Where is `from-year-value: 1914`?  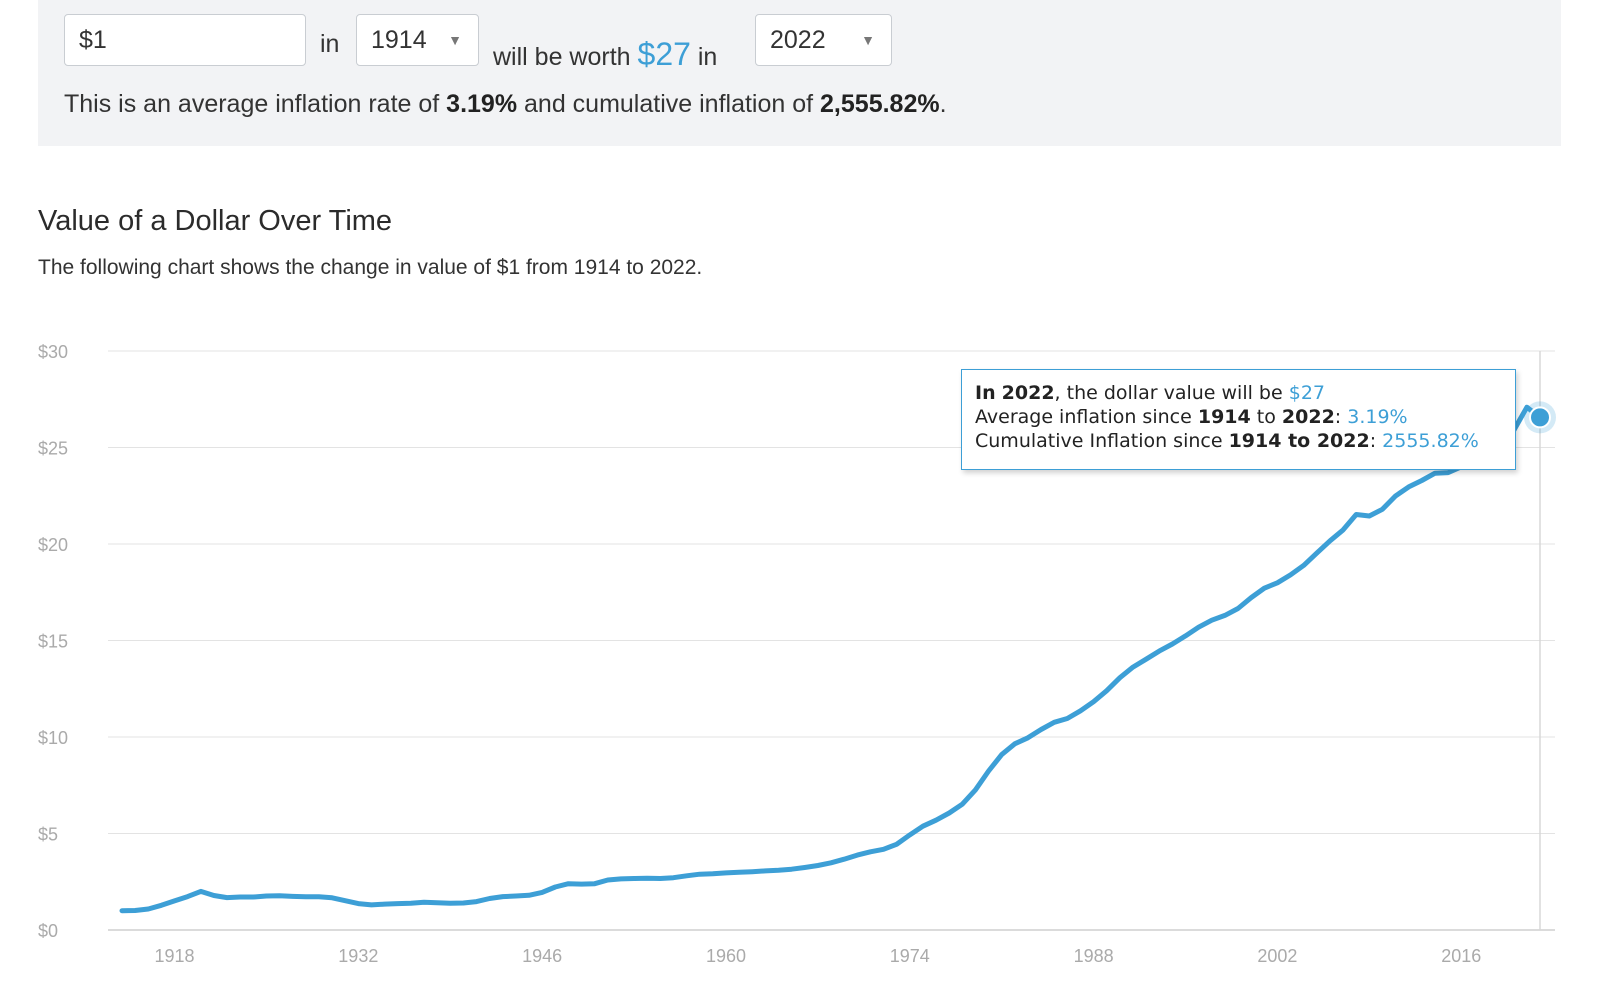 from-year-value: 1914 is located at coordinates (399, 40).